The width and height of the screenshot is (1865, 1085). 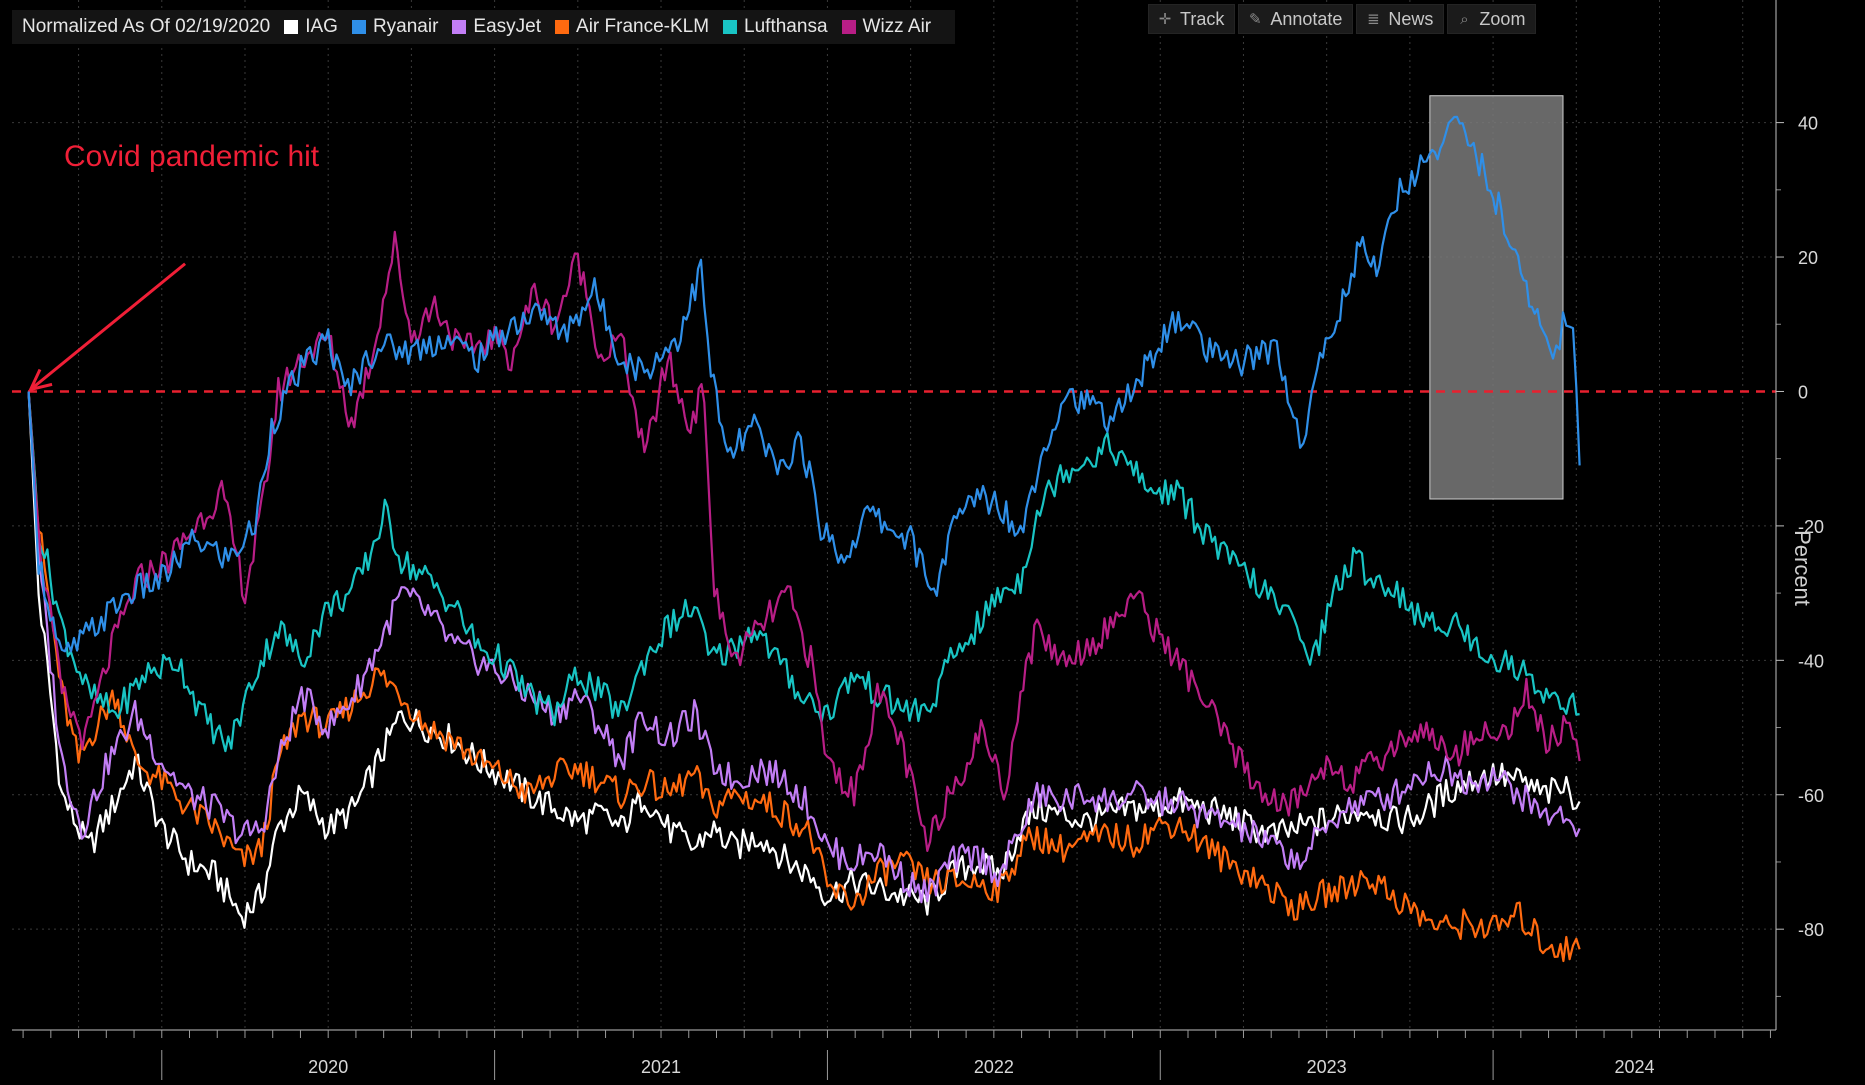 What do you see at coordinates (146, 26) in the screenshot?
I see `legend-normalization-label: Normalized As Of 02/19/2020` at bounding box center [146, 26].